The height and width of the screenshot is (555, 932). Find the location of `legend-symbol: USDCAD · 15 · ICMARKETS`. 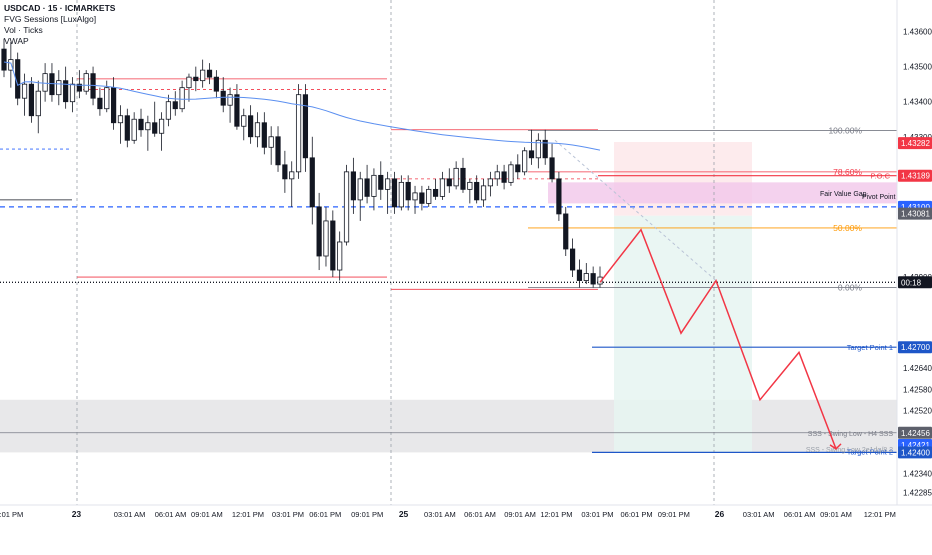

legend-symbol: USDCAD · 15 · ICMARKETS is located at coordinates (60, 8).